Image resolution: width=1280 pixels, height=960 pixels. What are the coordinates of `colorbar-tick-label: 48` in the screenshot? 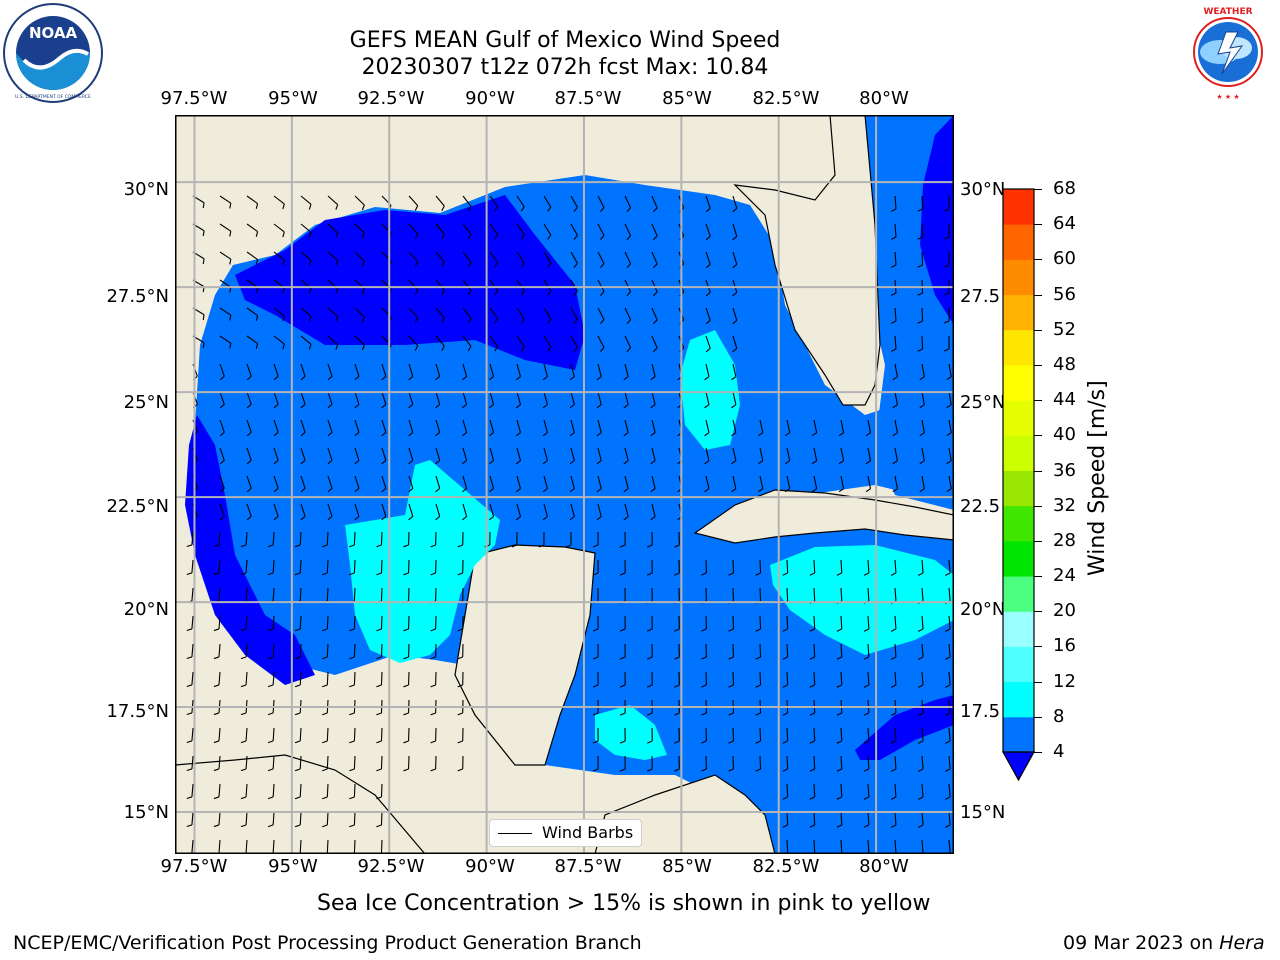 It's located at (1064, 364).